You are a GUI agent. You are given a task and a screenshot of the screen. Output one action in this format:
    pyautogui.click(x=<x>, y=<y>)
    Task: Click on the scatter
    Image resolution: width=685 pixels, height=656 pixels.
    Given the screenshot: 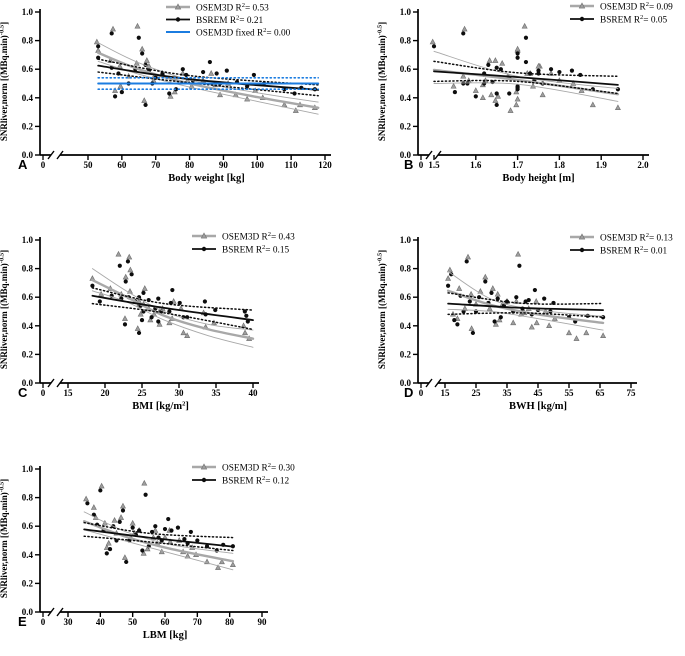 What is the action you would take?
    pyautogui.click(x=525, y=67)
    